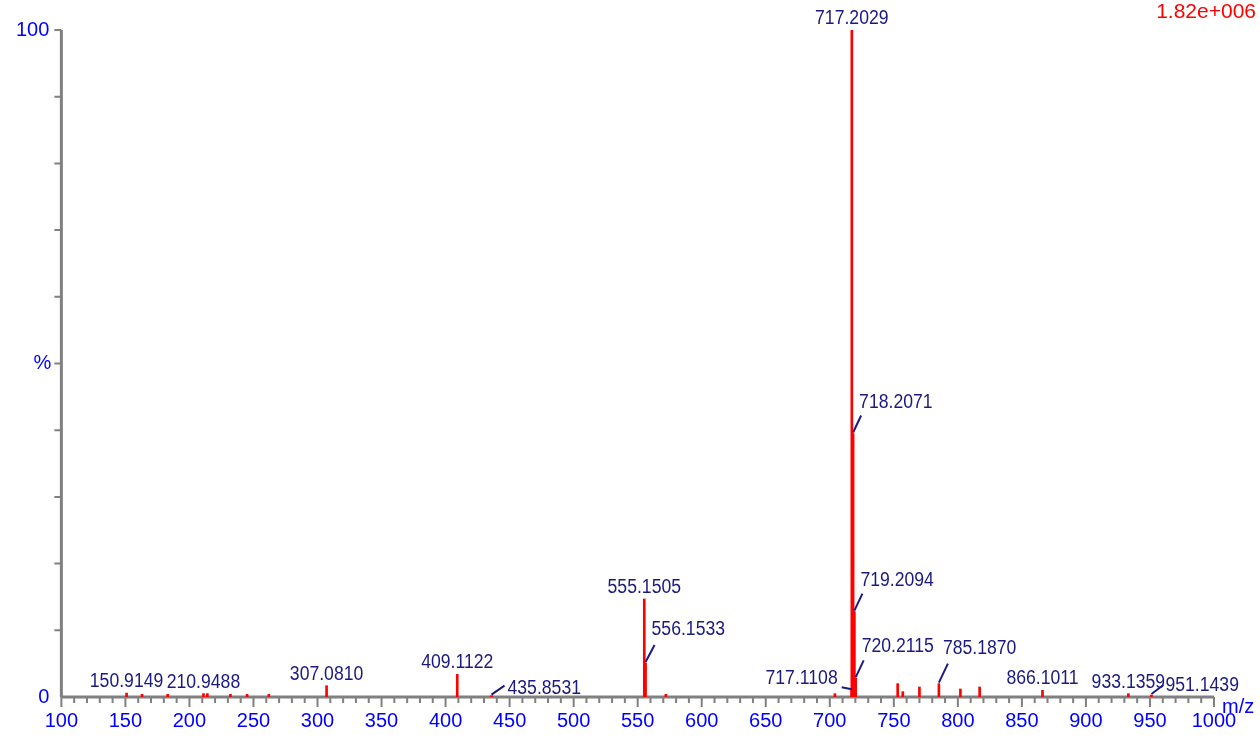 The image size is (1260, 749). Describe the element at coordinates (126, 679) in the screenshot. I see `annotation: 150.9149` at that location.